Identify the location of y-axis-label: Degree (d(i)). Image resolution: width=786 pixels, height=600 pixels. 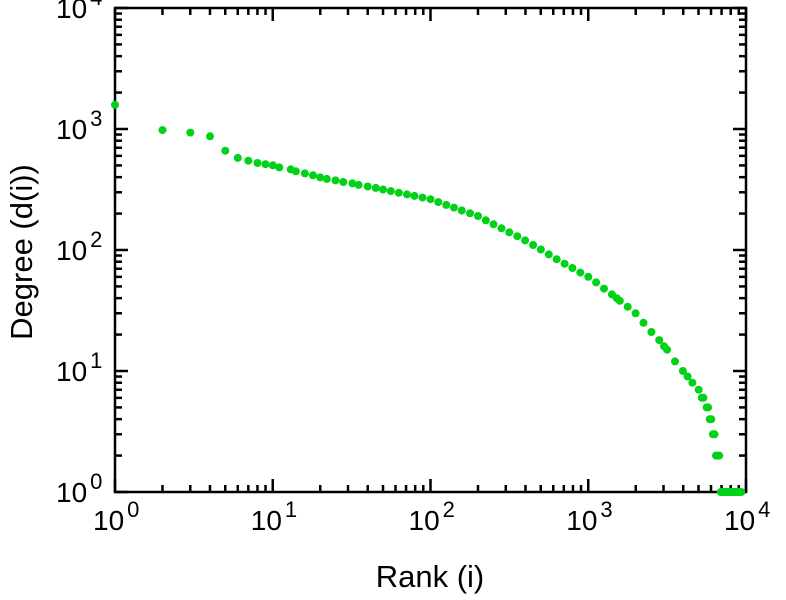
(21, 252).